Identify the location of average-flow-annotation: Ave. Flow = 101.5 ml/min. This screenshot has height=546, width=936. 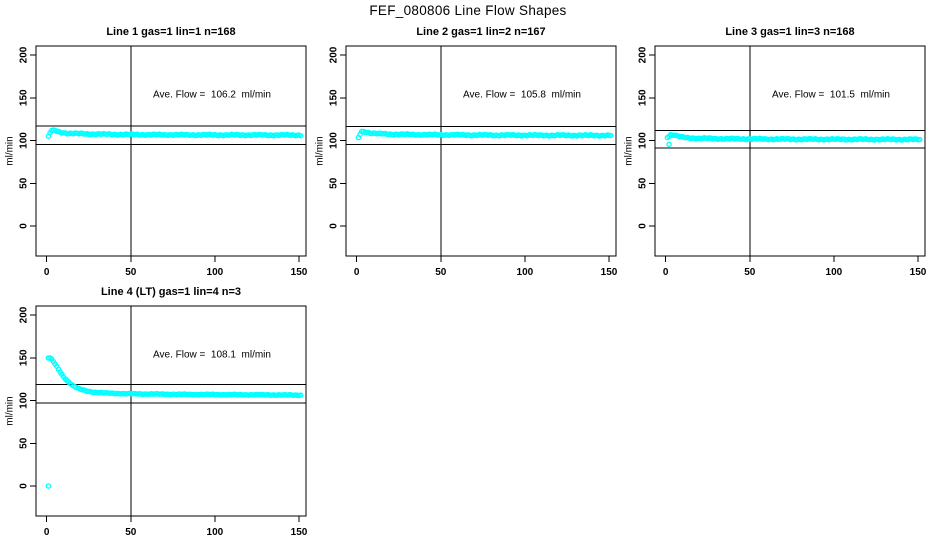
(831, 95).